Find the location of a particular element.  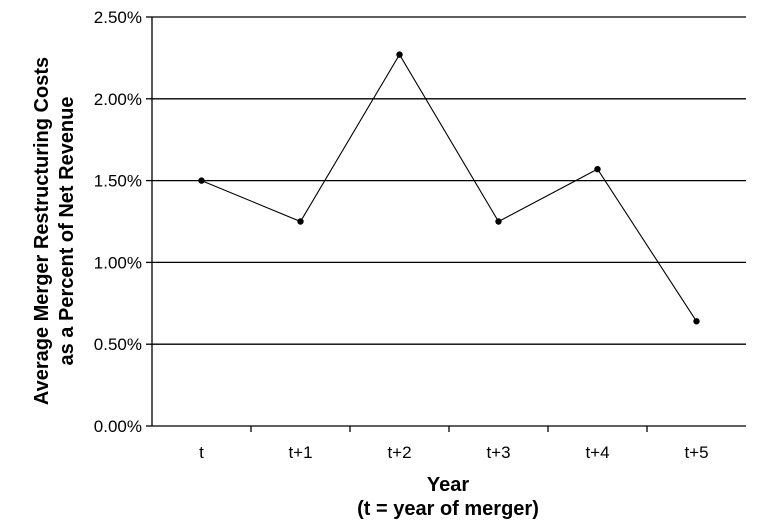

y-tick-label: 0.50% is located at coordinates (118, 344).